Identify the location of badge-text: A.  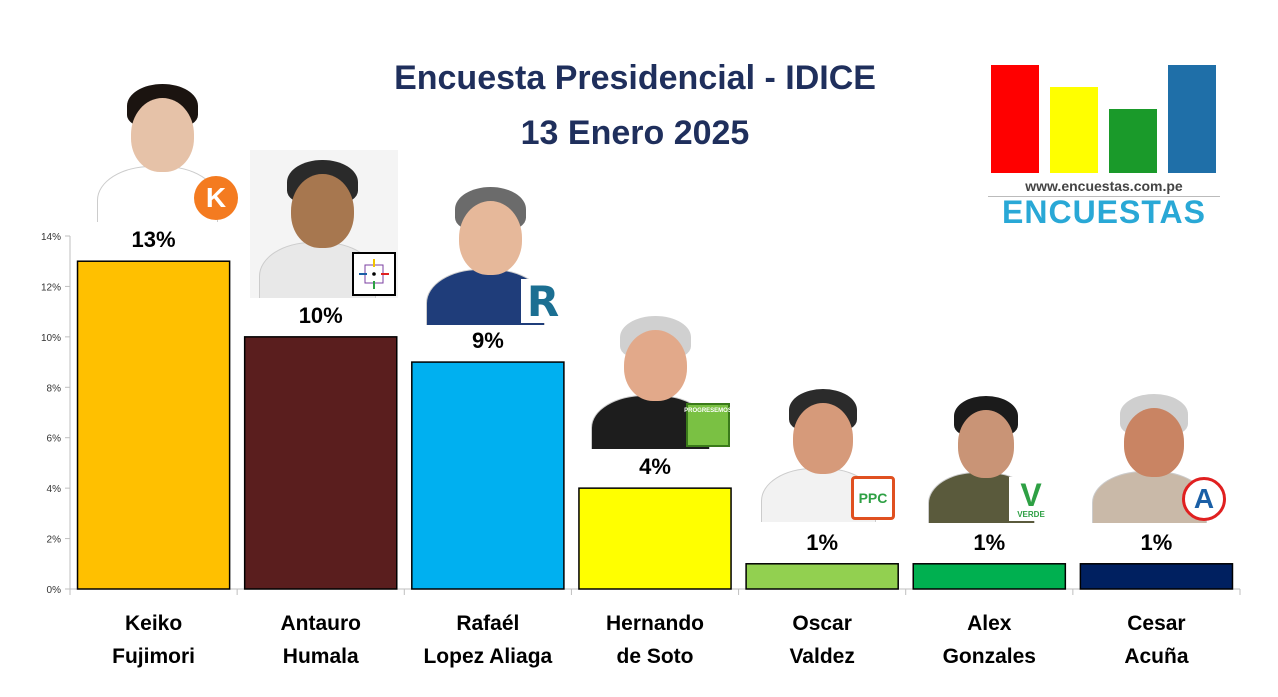
(1204, 498).